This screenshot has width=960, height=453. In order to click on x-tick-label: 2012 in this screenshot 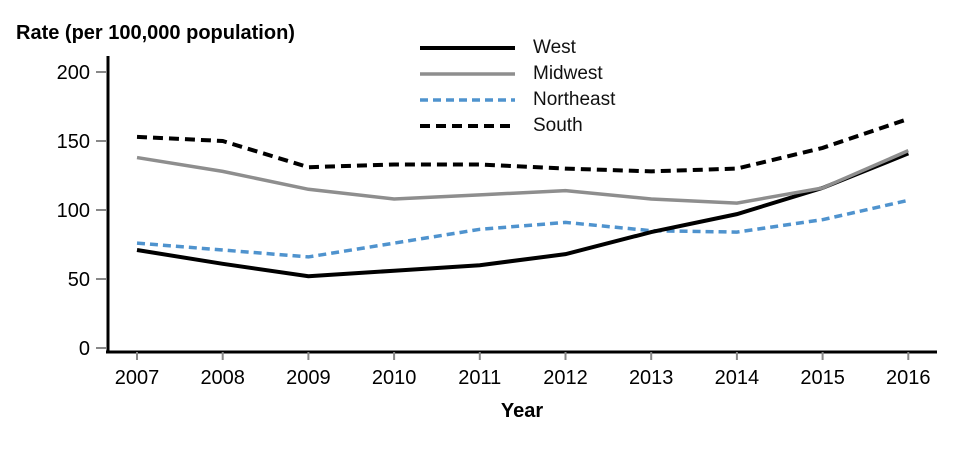, I will do `click(565, 378)`.